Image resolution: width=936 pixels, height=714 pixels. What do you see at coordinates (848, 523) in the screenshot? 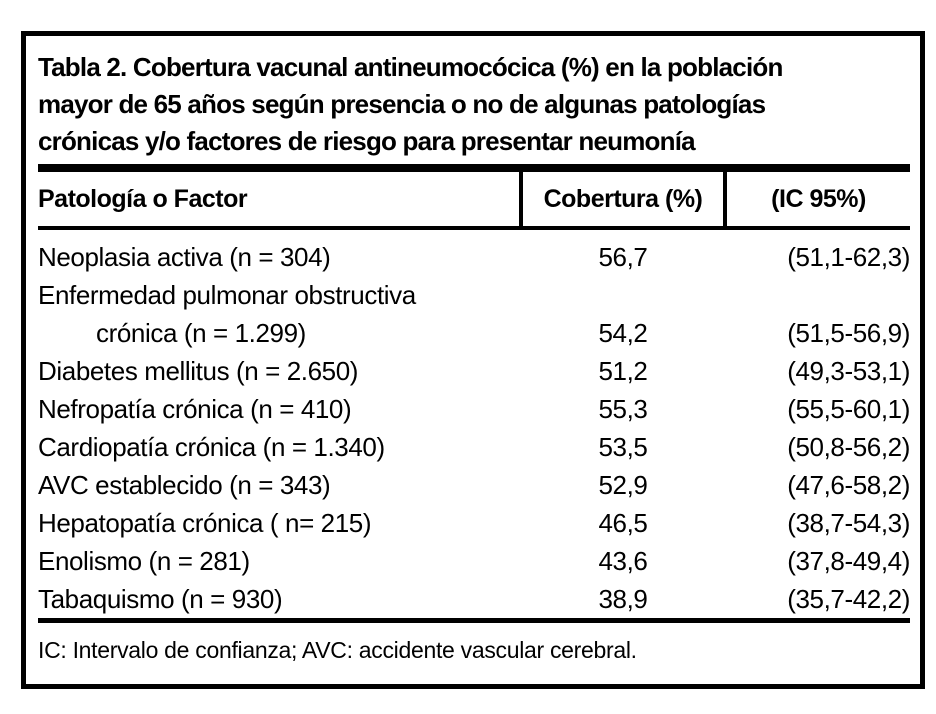
I see `ic-cell: (38,7-54,3)` at bounding box center [848, 523].